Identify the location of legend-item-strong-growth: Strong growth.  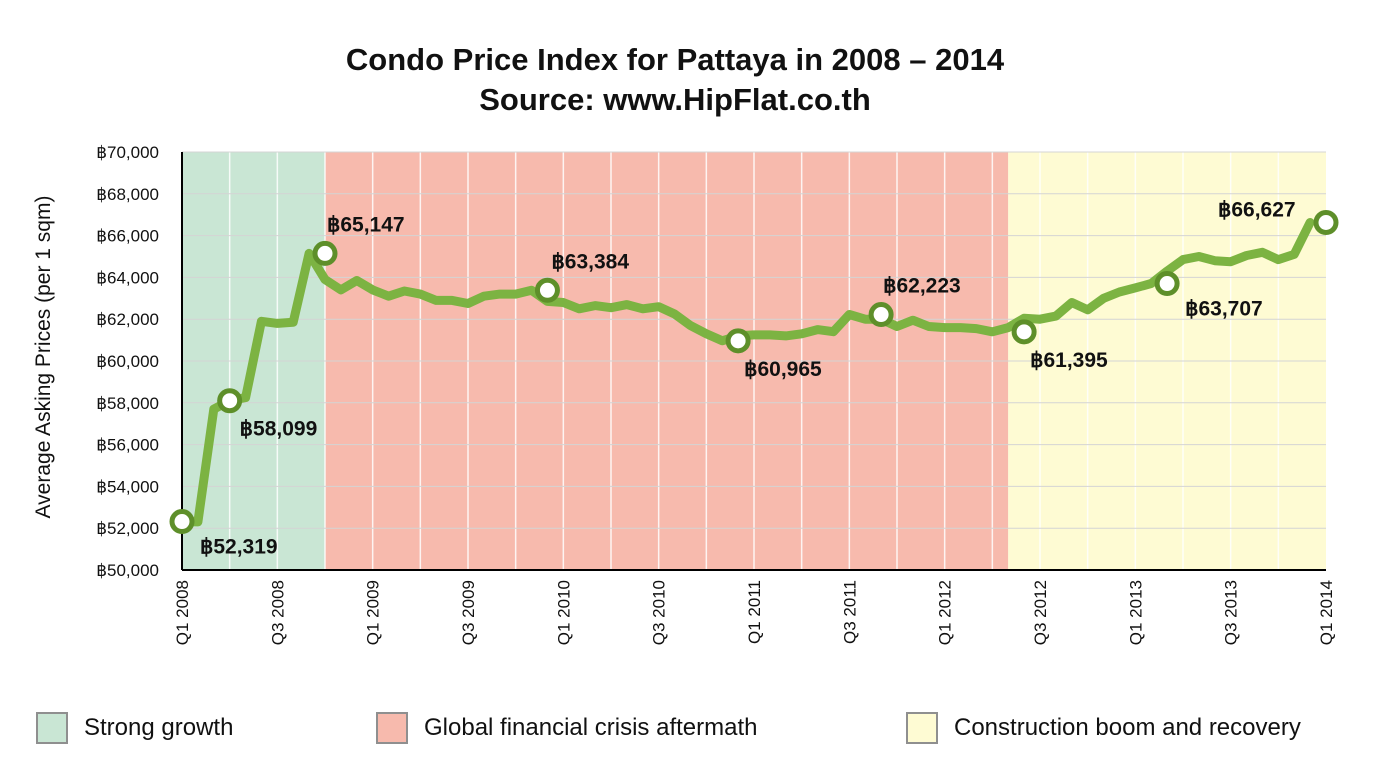
(134, 728).